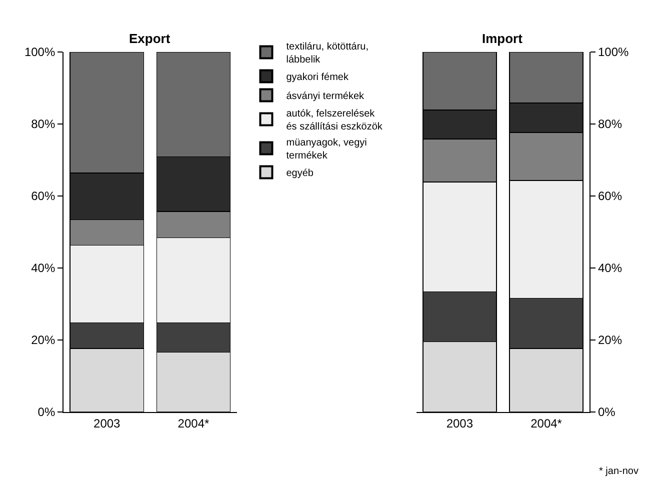  Describe the element at coordinates (326, 150) in the screenshot. I see `legend-label: müanyagok, vegyi termékek` at that location.